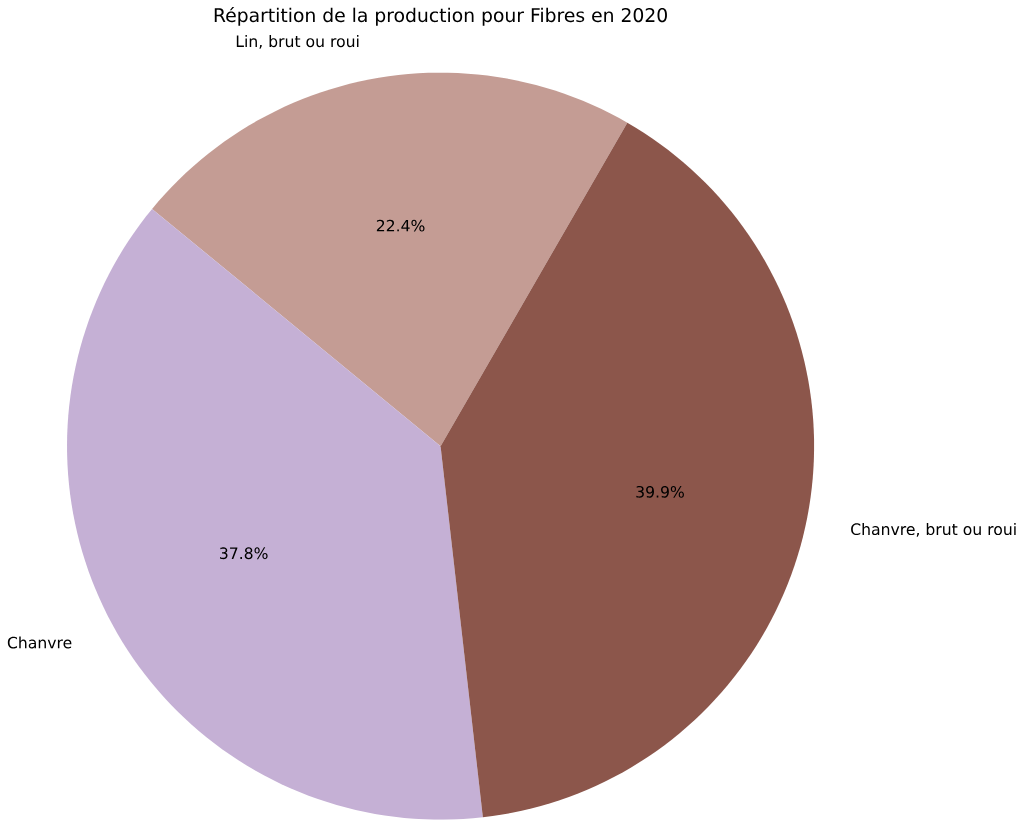  I want to click on slice-label: Lin, brut ou roui, so click(297, 42).